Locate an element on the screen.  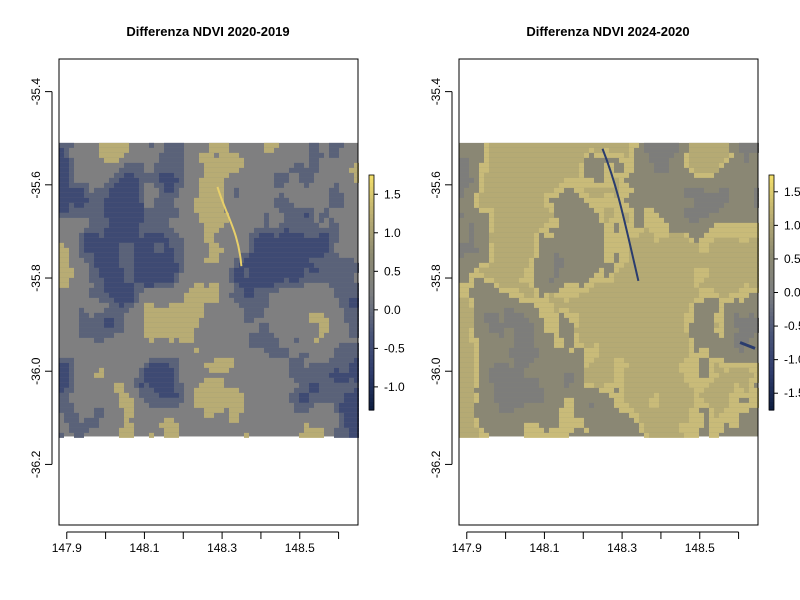
colorbar-tick-label: 1.0 is located at coordinates (392, 233).